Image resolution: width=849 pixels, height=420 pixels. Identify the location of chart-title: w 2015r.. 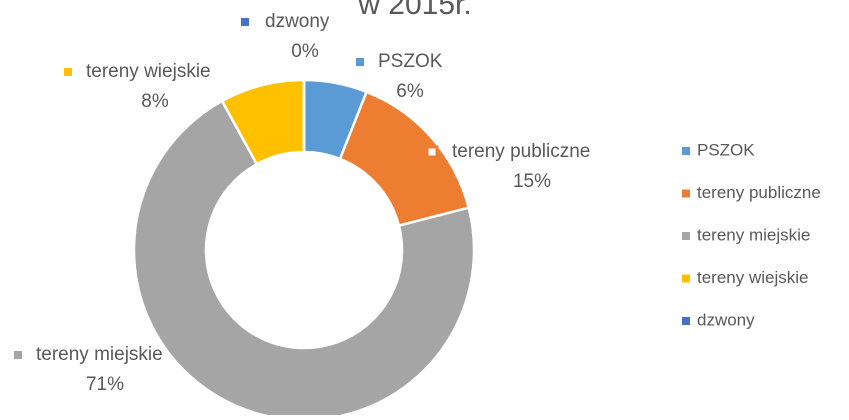
(414, 10).